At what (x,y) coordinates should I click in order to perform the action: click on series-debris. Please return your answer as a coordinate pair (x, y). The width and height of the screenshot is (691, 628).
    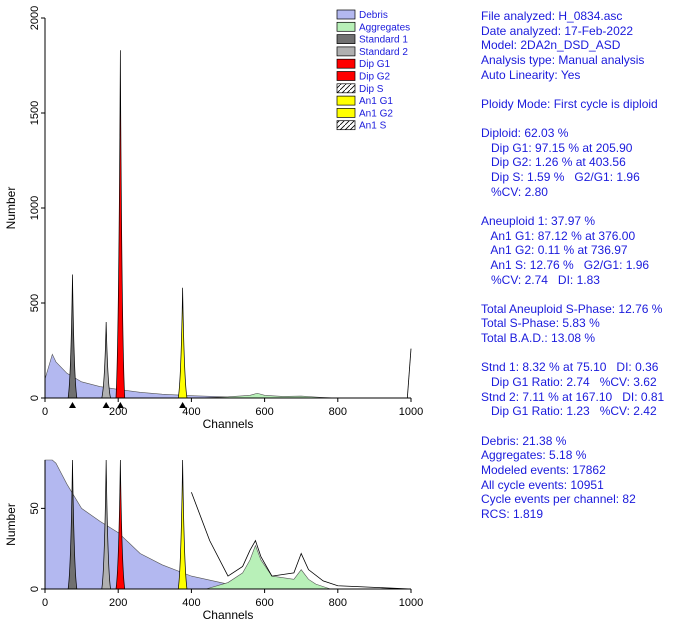
    Looking at the image, I should click on (136, 524).